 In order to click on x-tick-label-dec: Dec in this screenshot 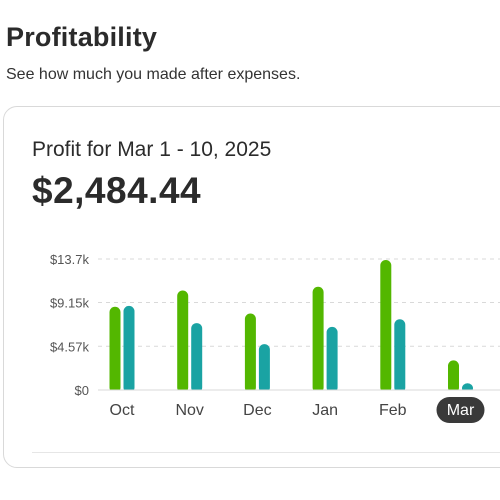, I will do `click(257, 410)`.